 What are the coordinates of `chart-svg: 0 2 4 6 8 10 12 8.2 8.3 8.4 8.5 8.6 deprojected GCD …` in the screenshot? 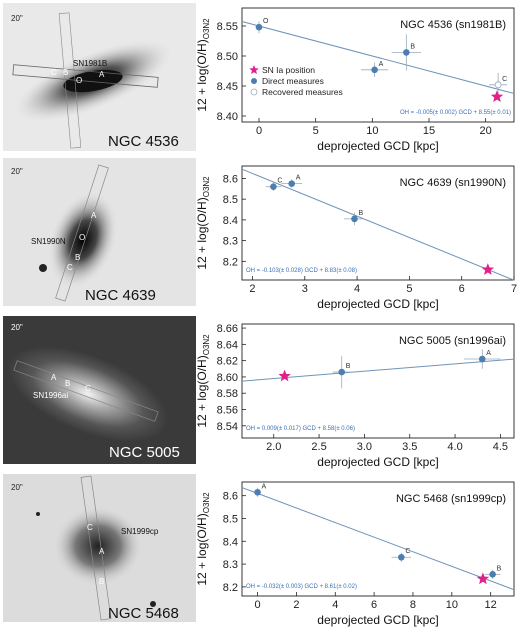 It's located at (355, 554).